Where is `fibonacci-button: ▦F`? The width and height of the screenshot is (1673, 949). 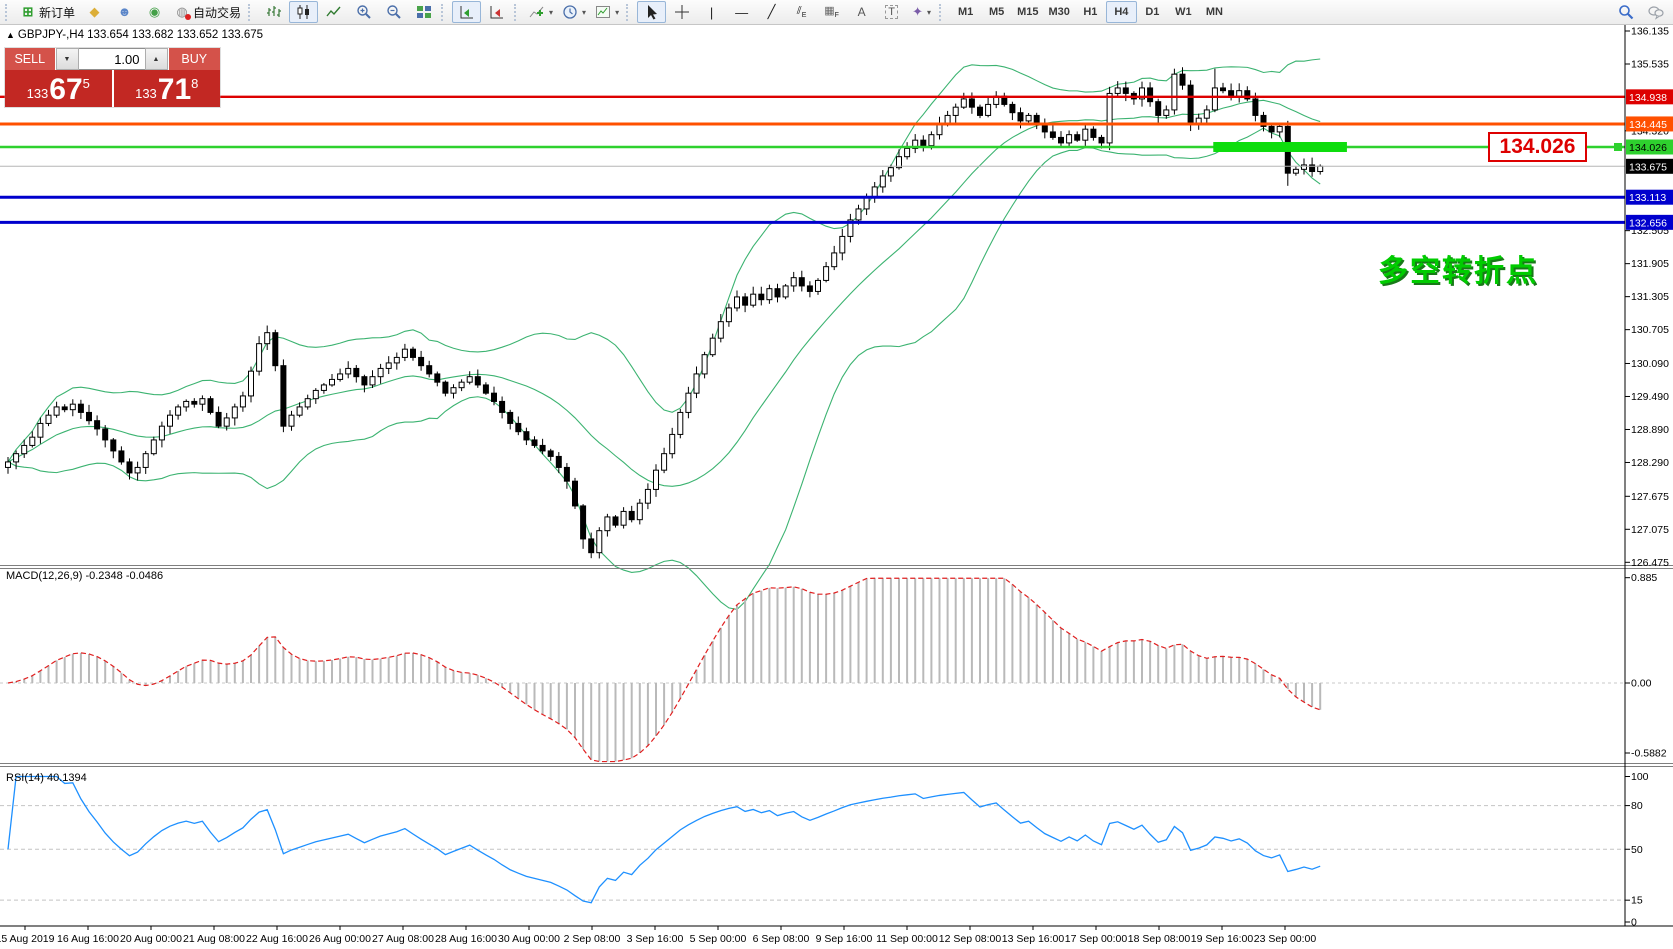
fibonacci-button: ▦F is located at coordinates (831, 12).